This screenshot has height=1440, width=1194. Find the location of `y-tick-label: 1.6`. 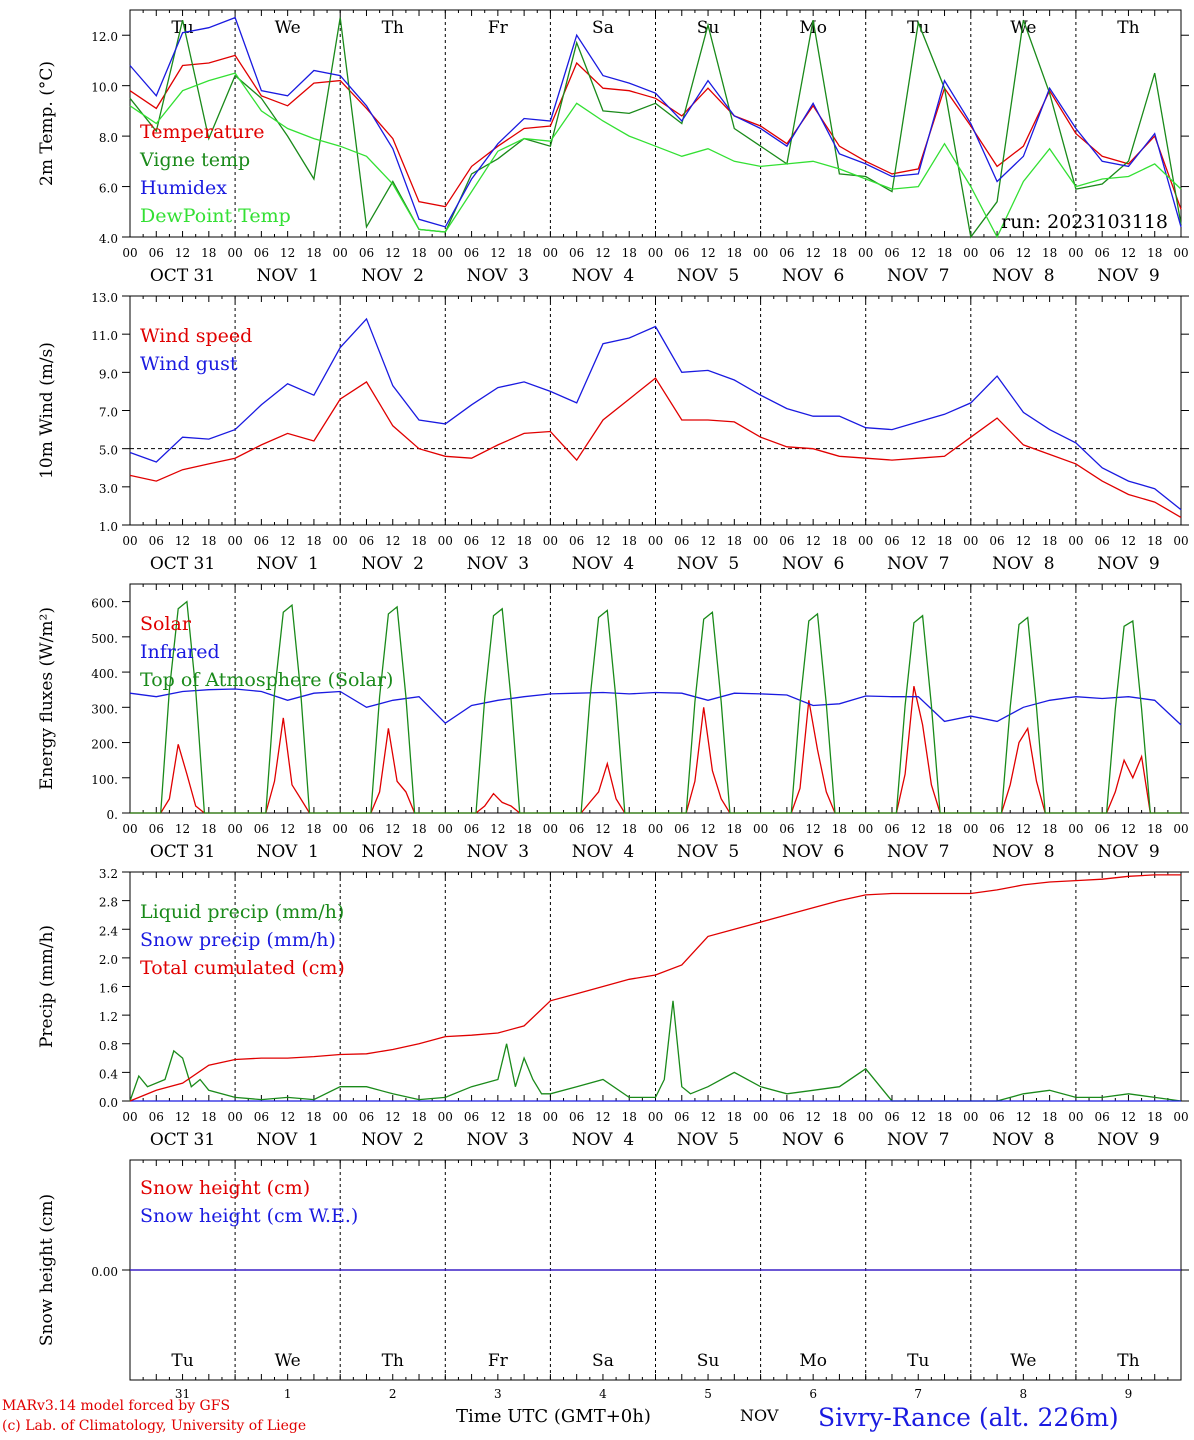

y-tick-label: 1.6 is located at coordinates (108, 989).